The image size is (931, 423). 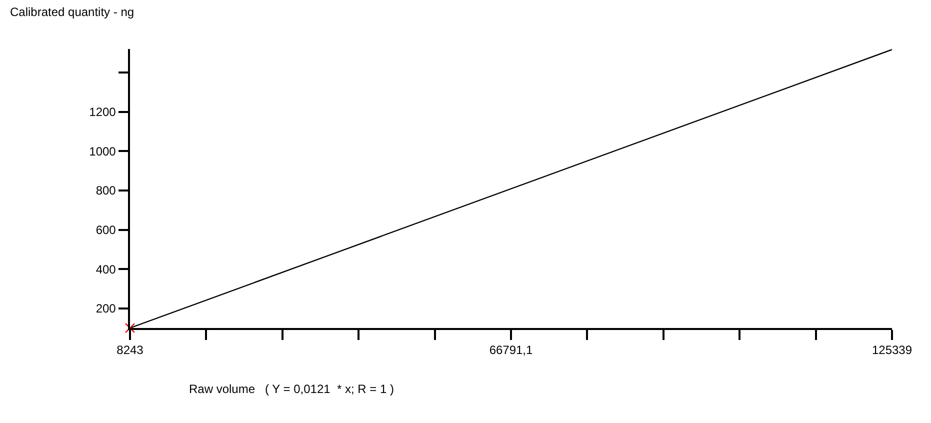 What do you see at coordinates (130, 350) in the screenshot?
I see `x-tick-label: 8243` at bounding box center [130, 350].